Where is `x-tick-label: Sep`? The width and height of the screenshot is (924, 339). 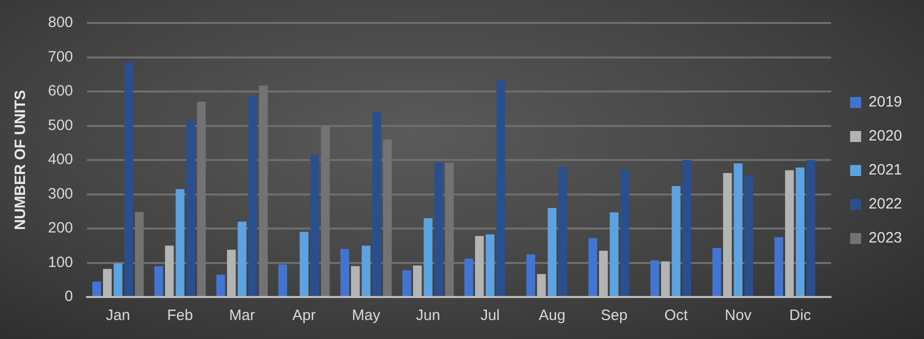 x-tick-label: Sep is located at coordinates (614, 315).